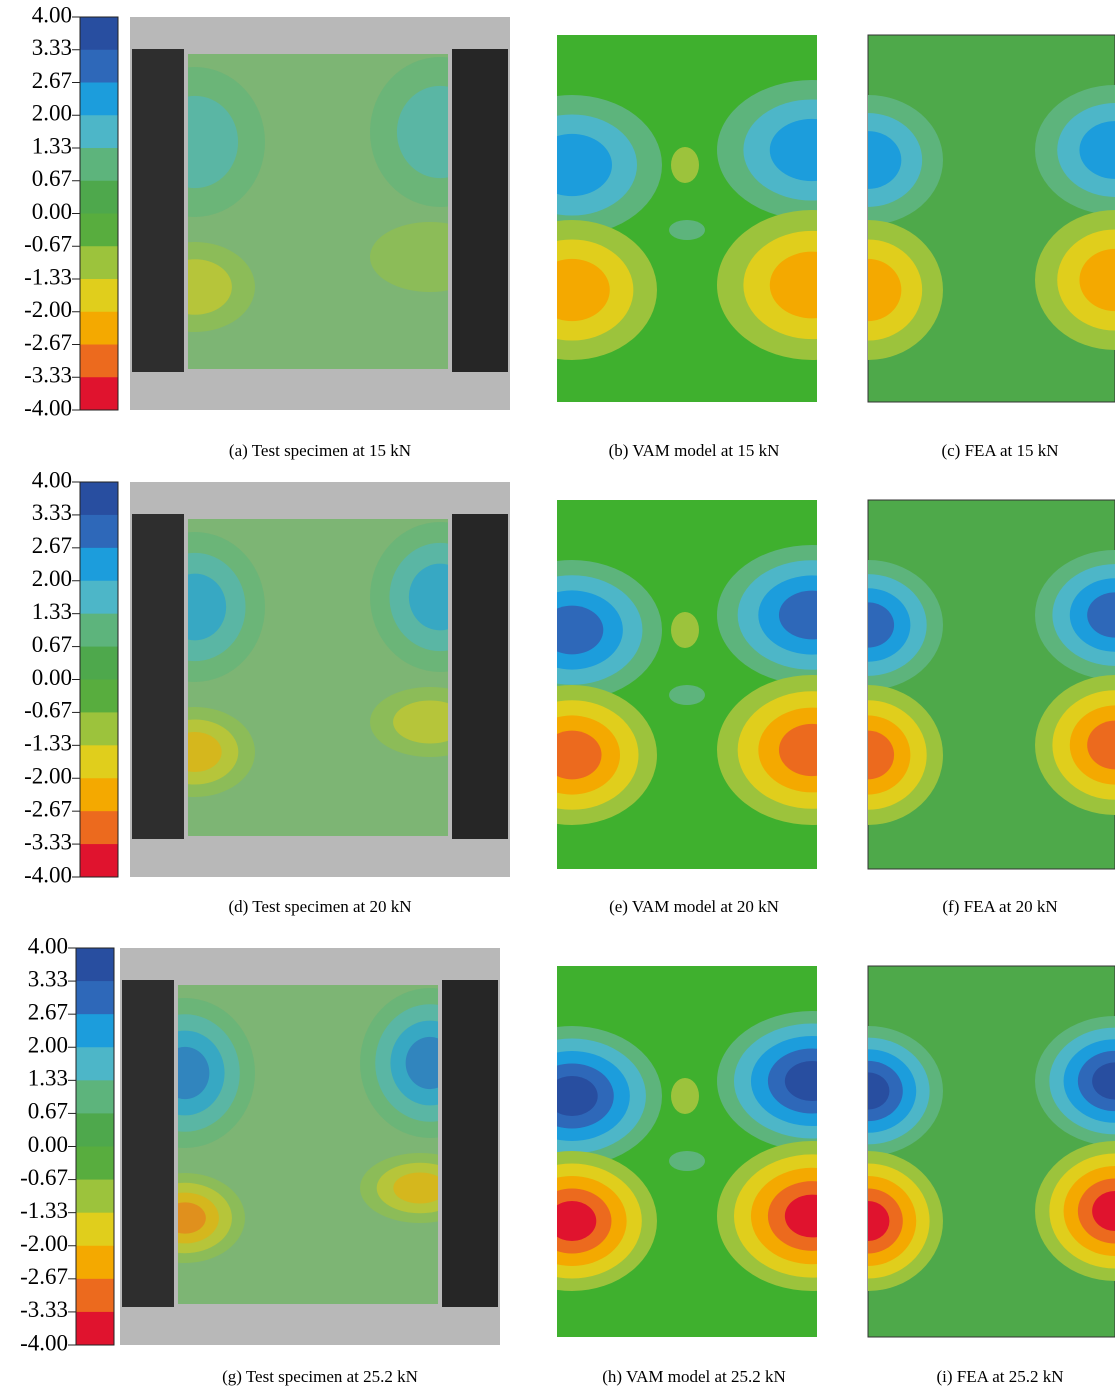 This screenshot has height=1392, width=1115. What do you see at coordinates (694, 450) in the screenshot?
I see `caption: (b) VAM model at 15 kN` at bounding box center [694, 450].